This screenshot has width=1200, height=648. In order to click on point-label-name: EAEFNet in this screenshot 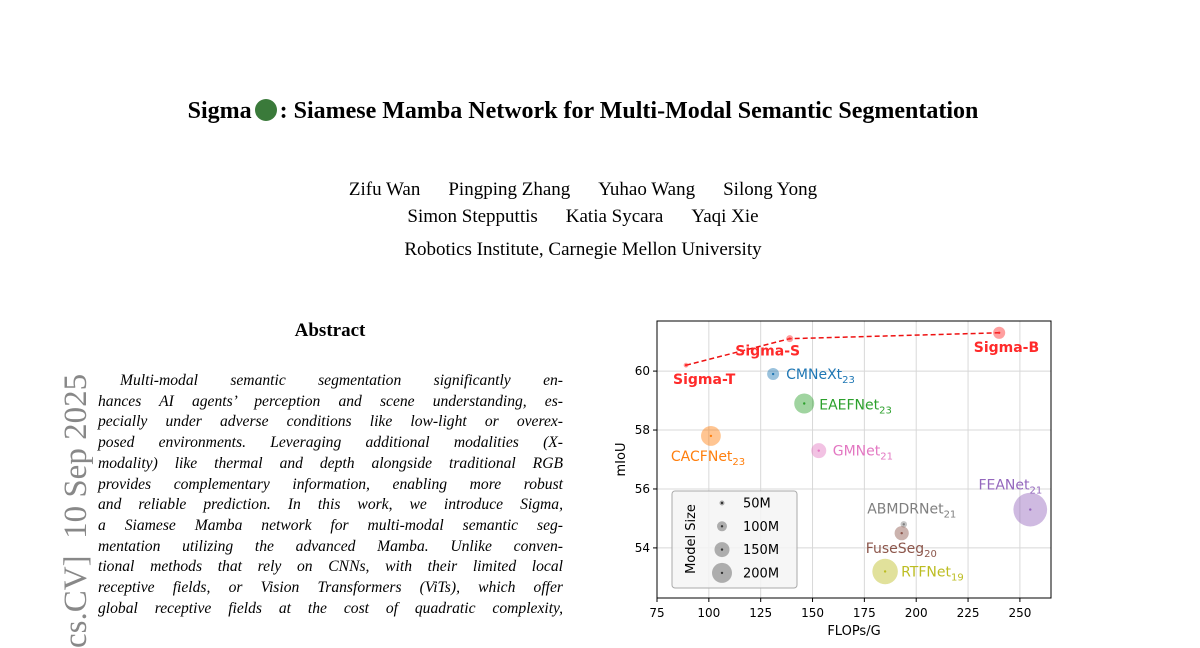, I will do `click(849, 406)`.